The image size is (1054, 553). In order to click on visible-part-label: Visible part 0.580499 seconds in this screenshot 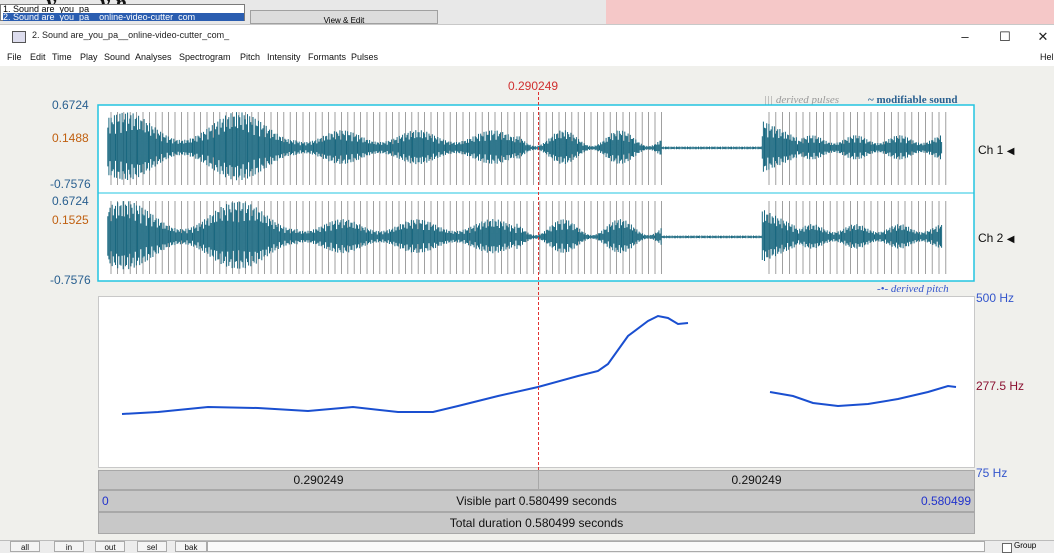, I will do `click(536, 501)`.